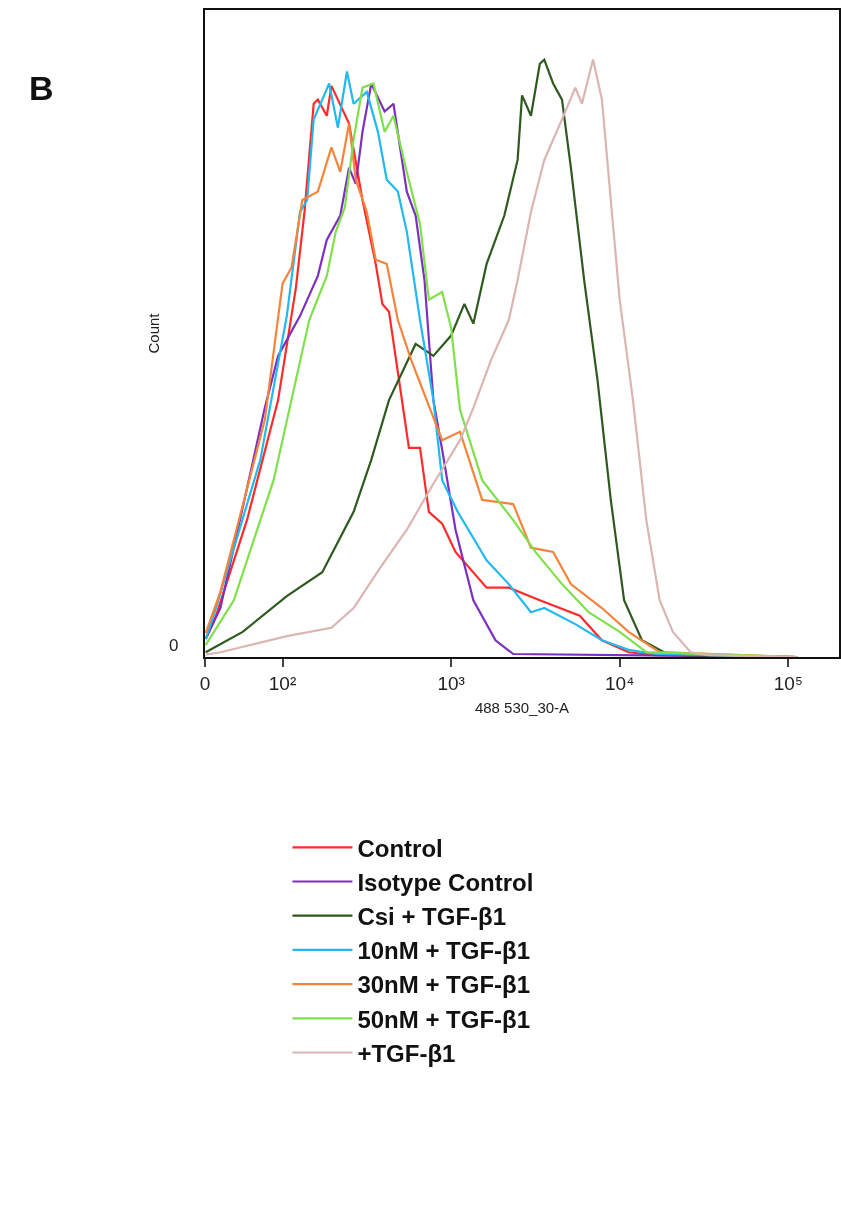  What do you see at coordinates (205, 683) in the screenshot?
I see `x-tick-label: 0` at bounding box center [205, 683].